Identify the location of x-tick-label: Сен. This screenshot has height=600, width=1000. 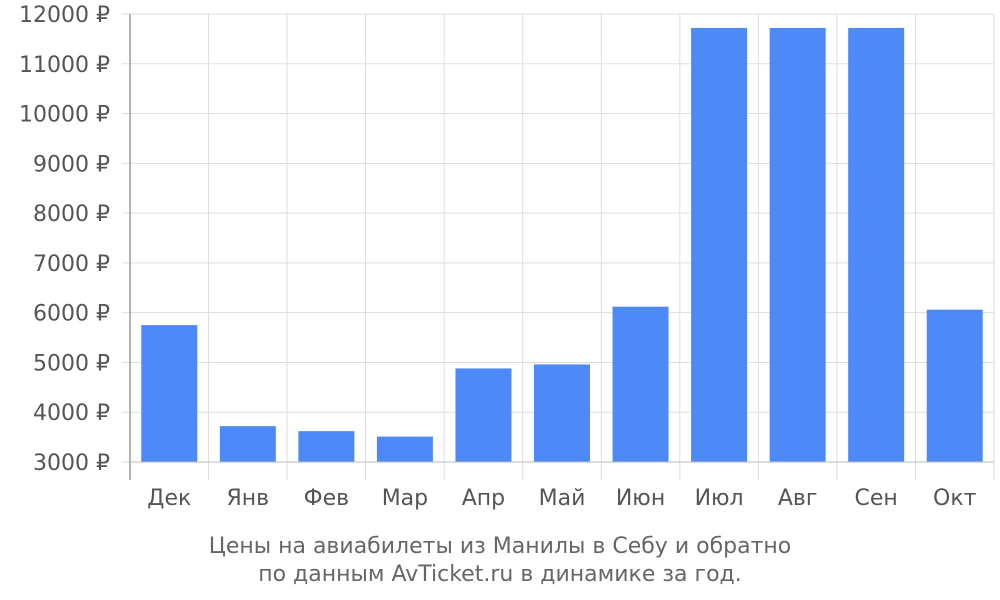
(876, 498).